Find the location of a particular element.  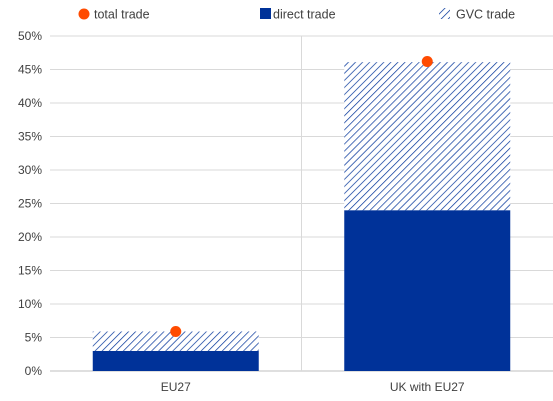

legend-label-total-trade: total trade is located at coordinates (122, 15).